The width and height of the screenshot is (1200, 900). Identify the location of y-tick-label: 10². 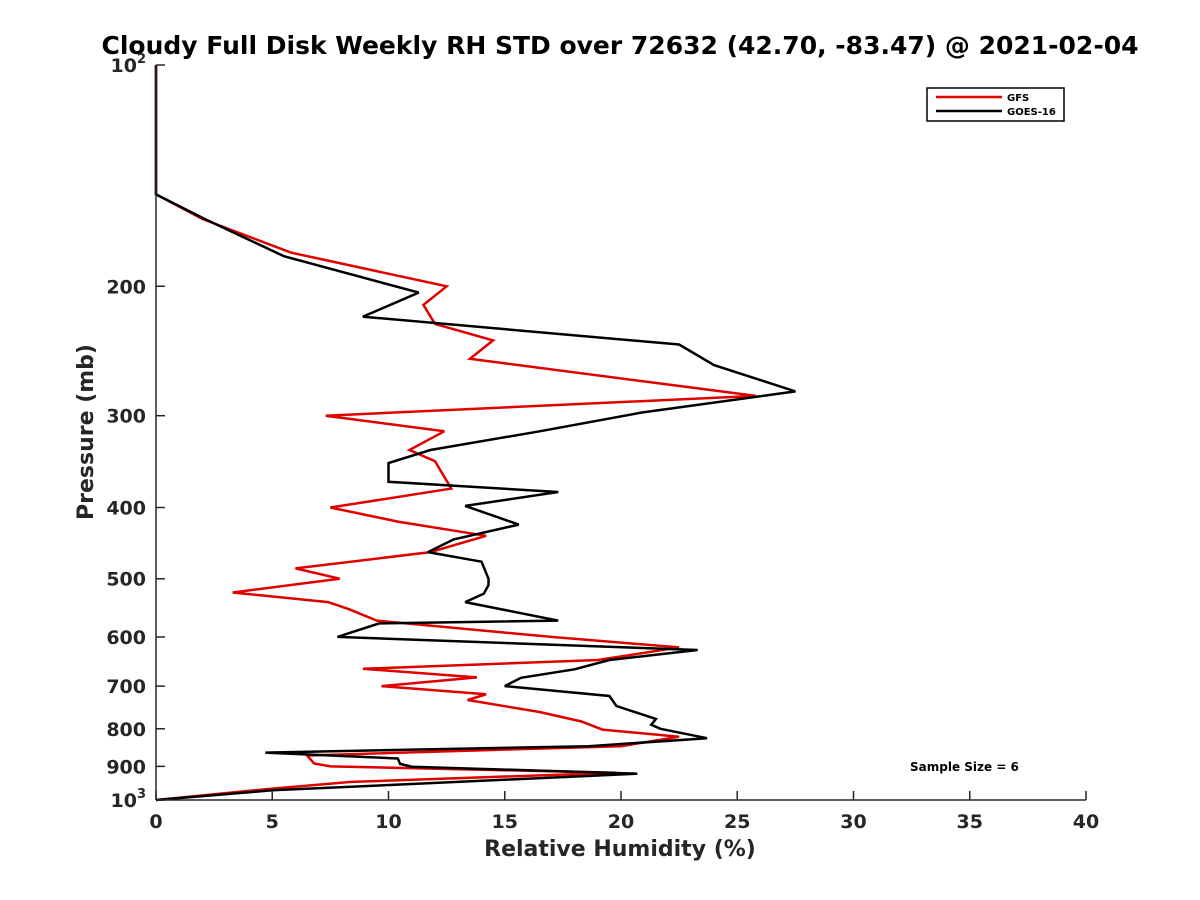
(129, 64).